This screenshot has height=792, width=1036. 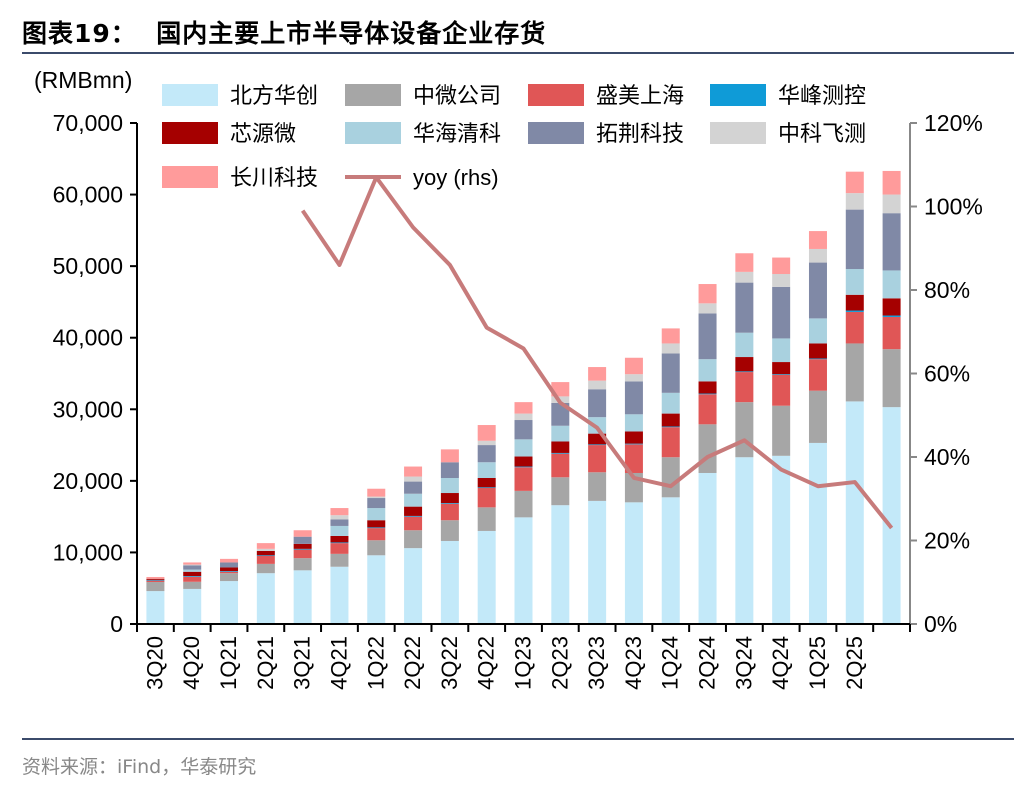 I want to click on y2-tick-label: 60%, so click(x=947, y=374).